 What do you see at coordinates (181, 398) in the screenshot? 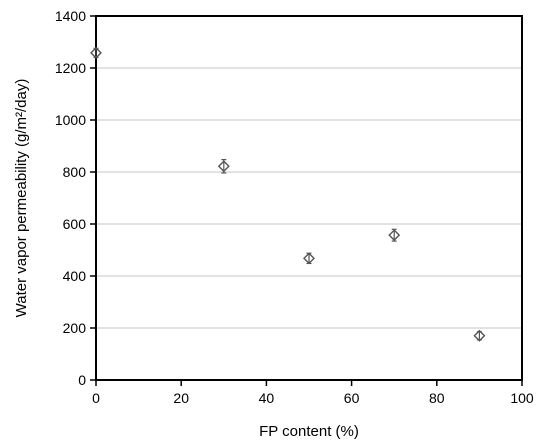
I see `x-tick-label: 20` at bounding box center [181, 398].